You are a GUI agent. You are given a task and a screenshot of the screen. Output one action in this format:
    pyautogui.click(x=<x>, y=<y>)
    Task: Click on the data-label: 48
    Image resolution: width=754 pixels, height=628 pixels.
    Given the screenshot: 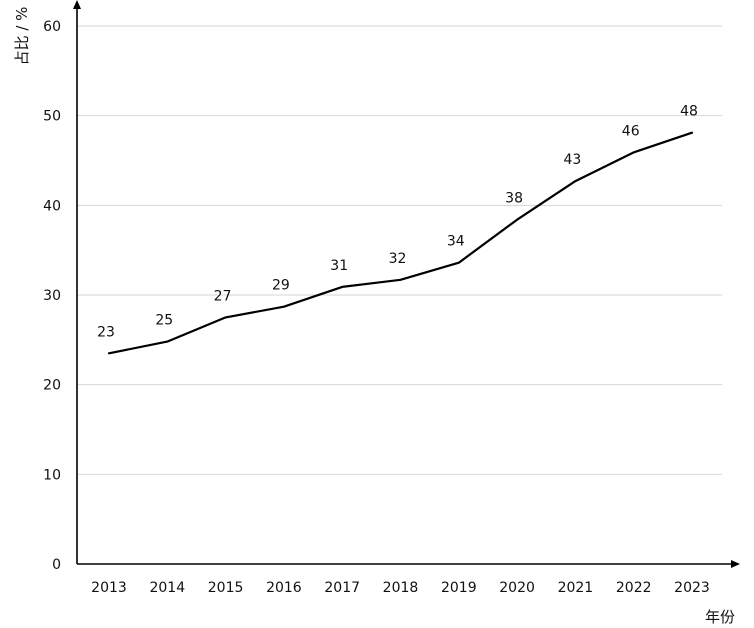 What is the action you would take?
    pyautogui.click(x=689, y=112)
    